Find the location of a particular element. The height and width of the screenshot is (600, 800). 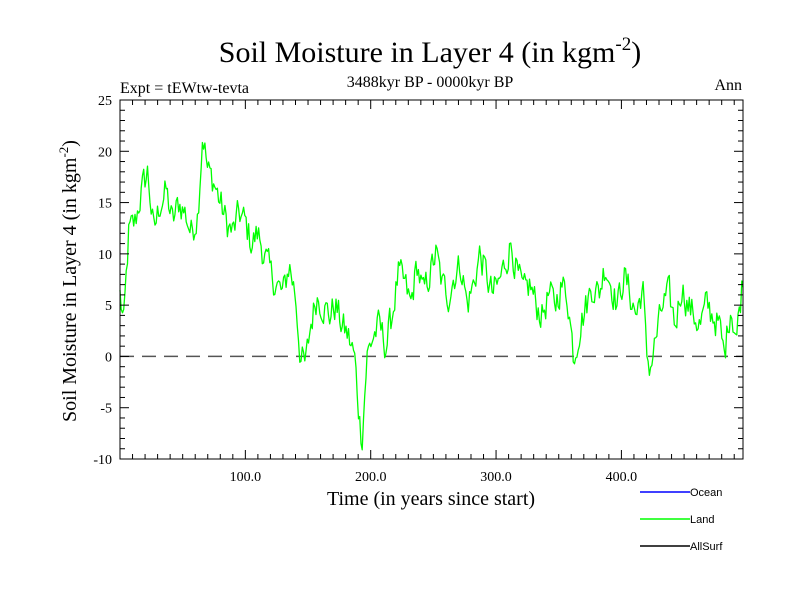

y-tick-label: 5 is located at coordinates (108, 306).